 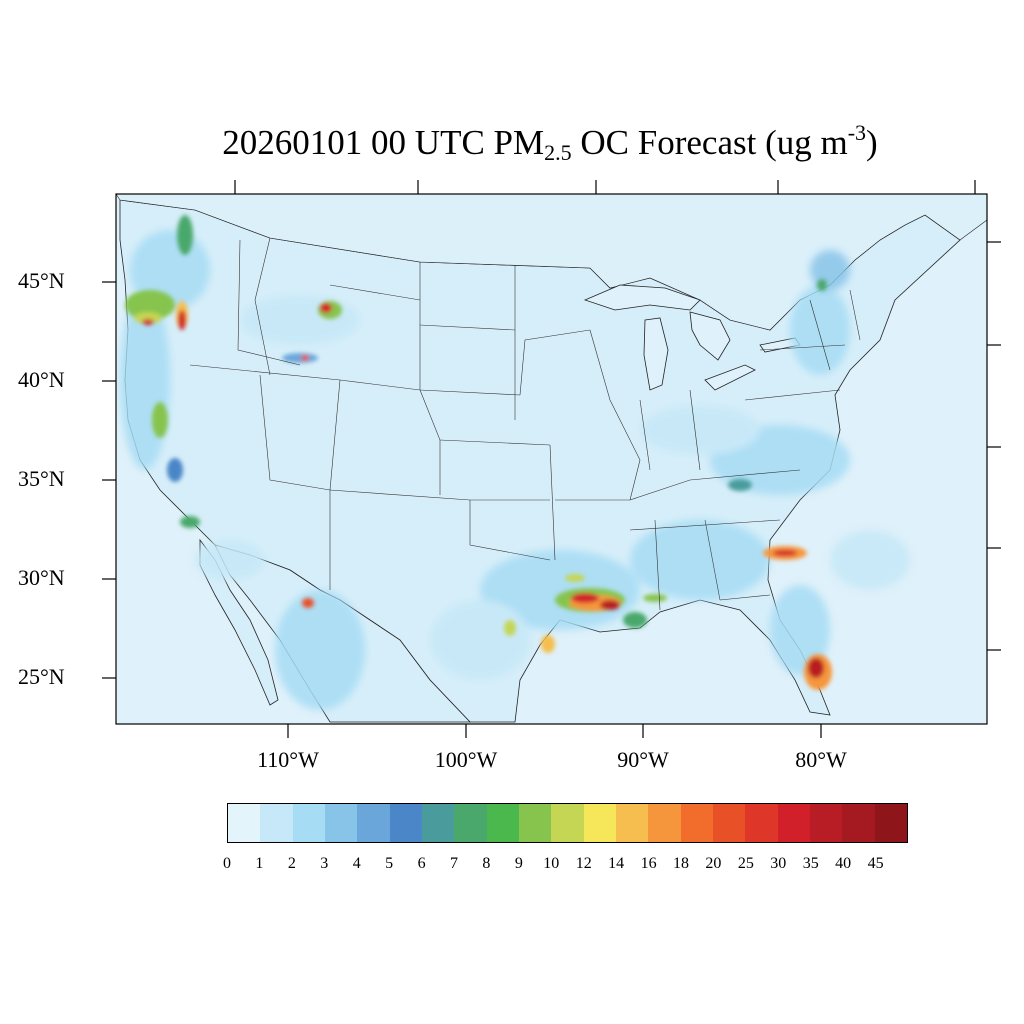 I want to click on lake-michigan, so click(x=656, y=354).